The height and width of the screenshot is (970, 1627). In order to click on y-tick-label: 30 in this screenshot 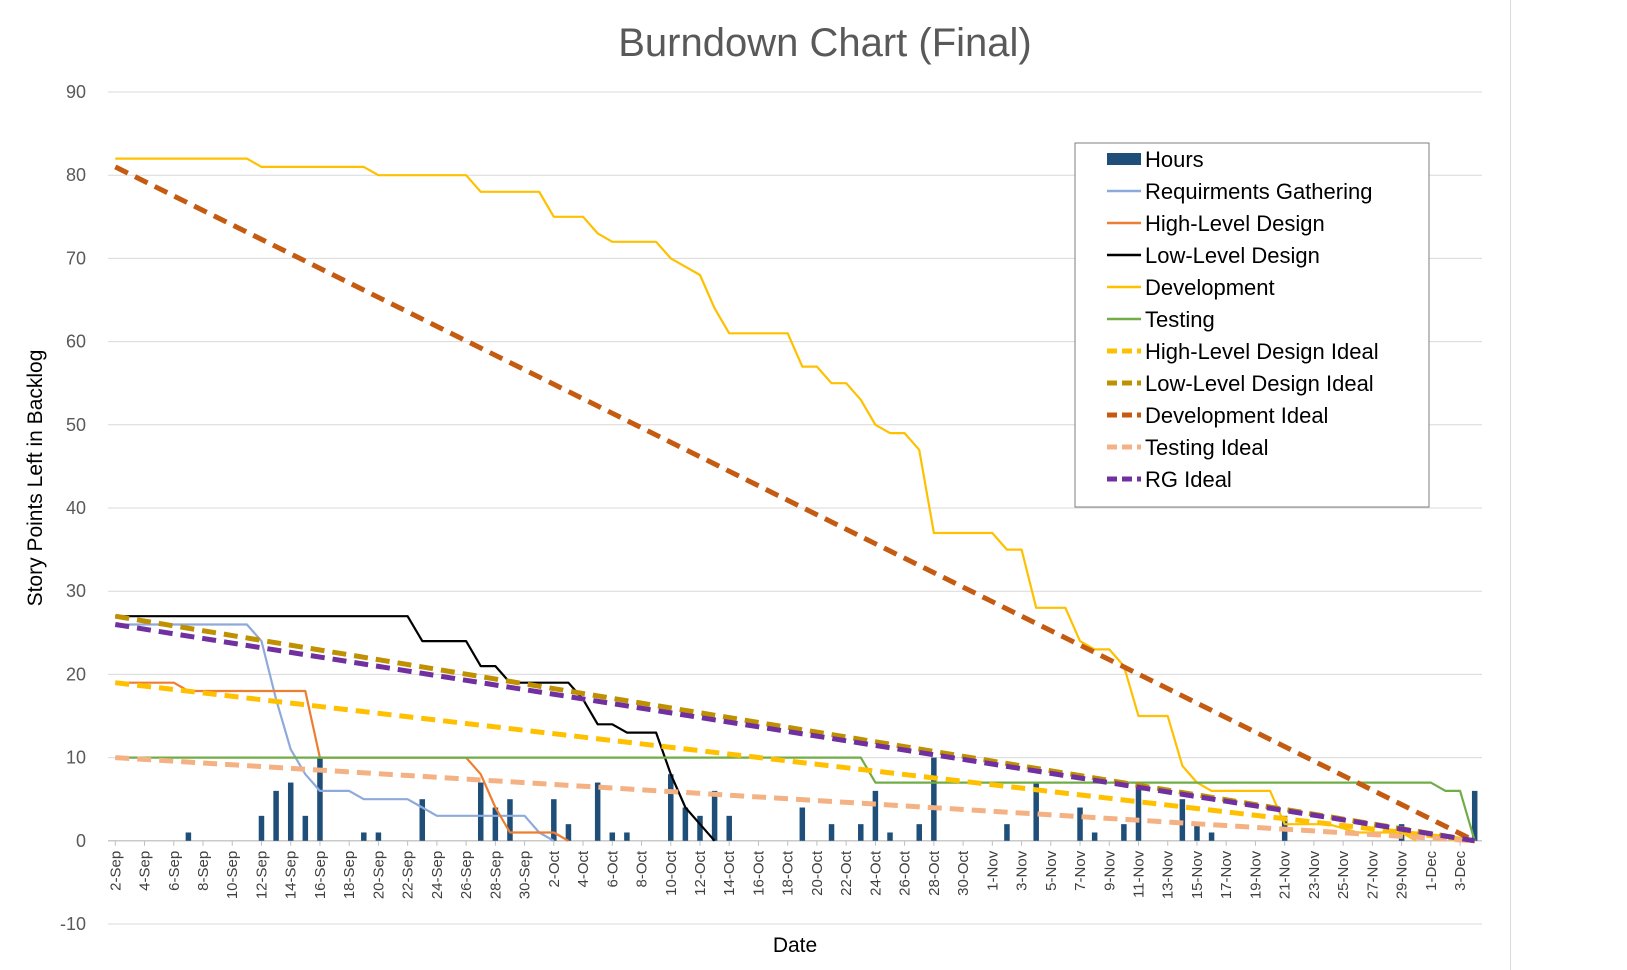, I will do `click(76, 591)`.